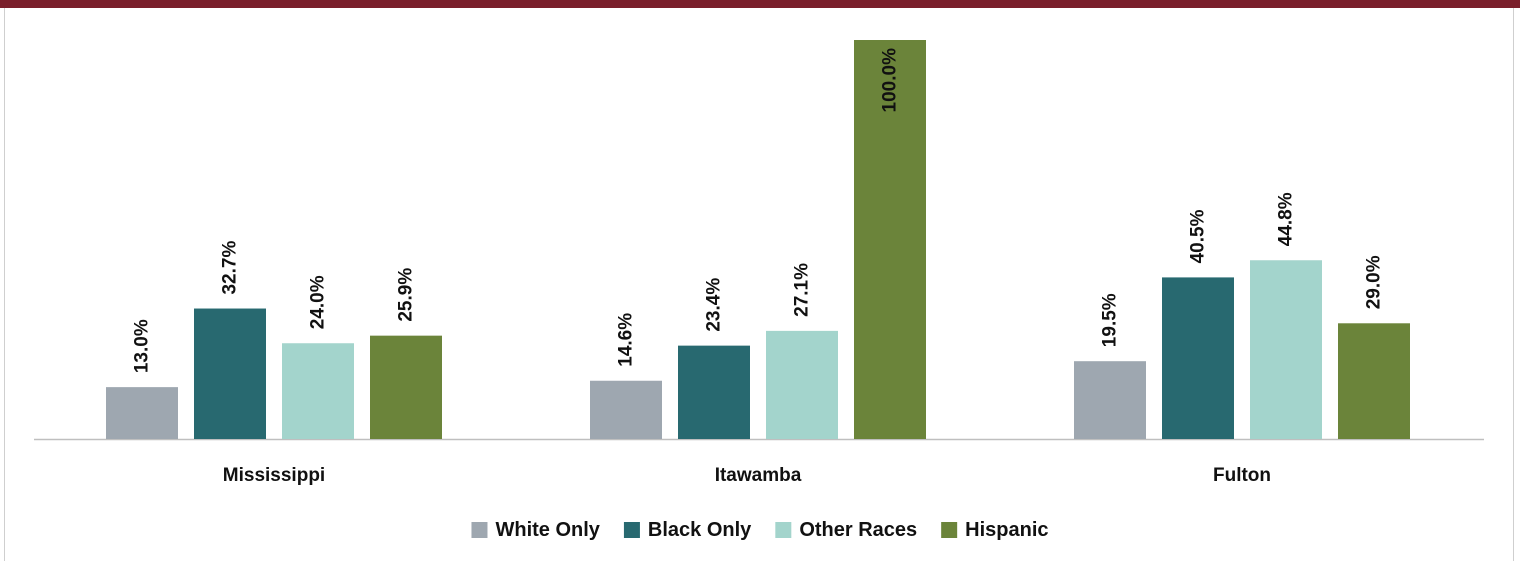 The height and width of the screenshot is (561, 1520). Describe the element at coordinates (802, 290) in the screenshot. I see `data-label-itawamba-other-races: 27.1%` at that location.